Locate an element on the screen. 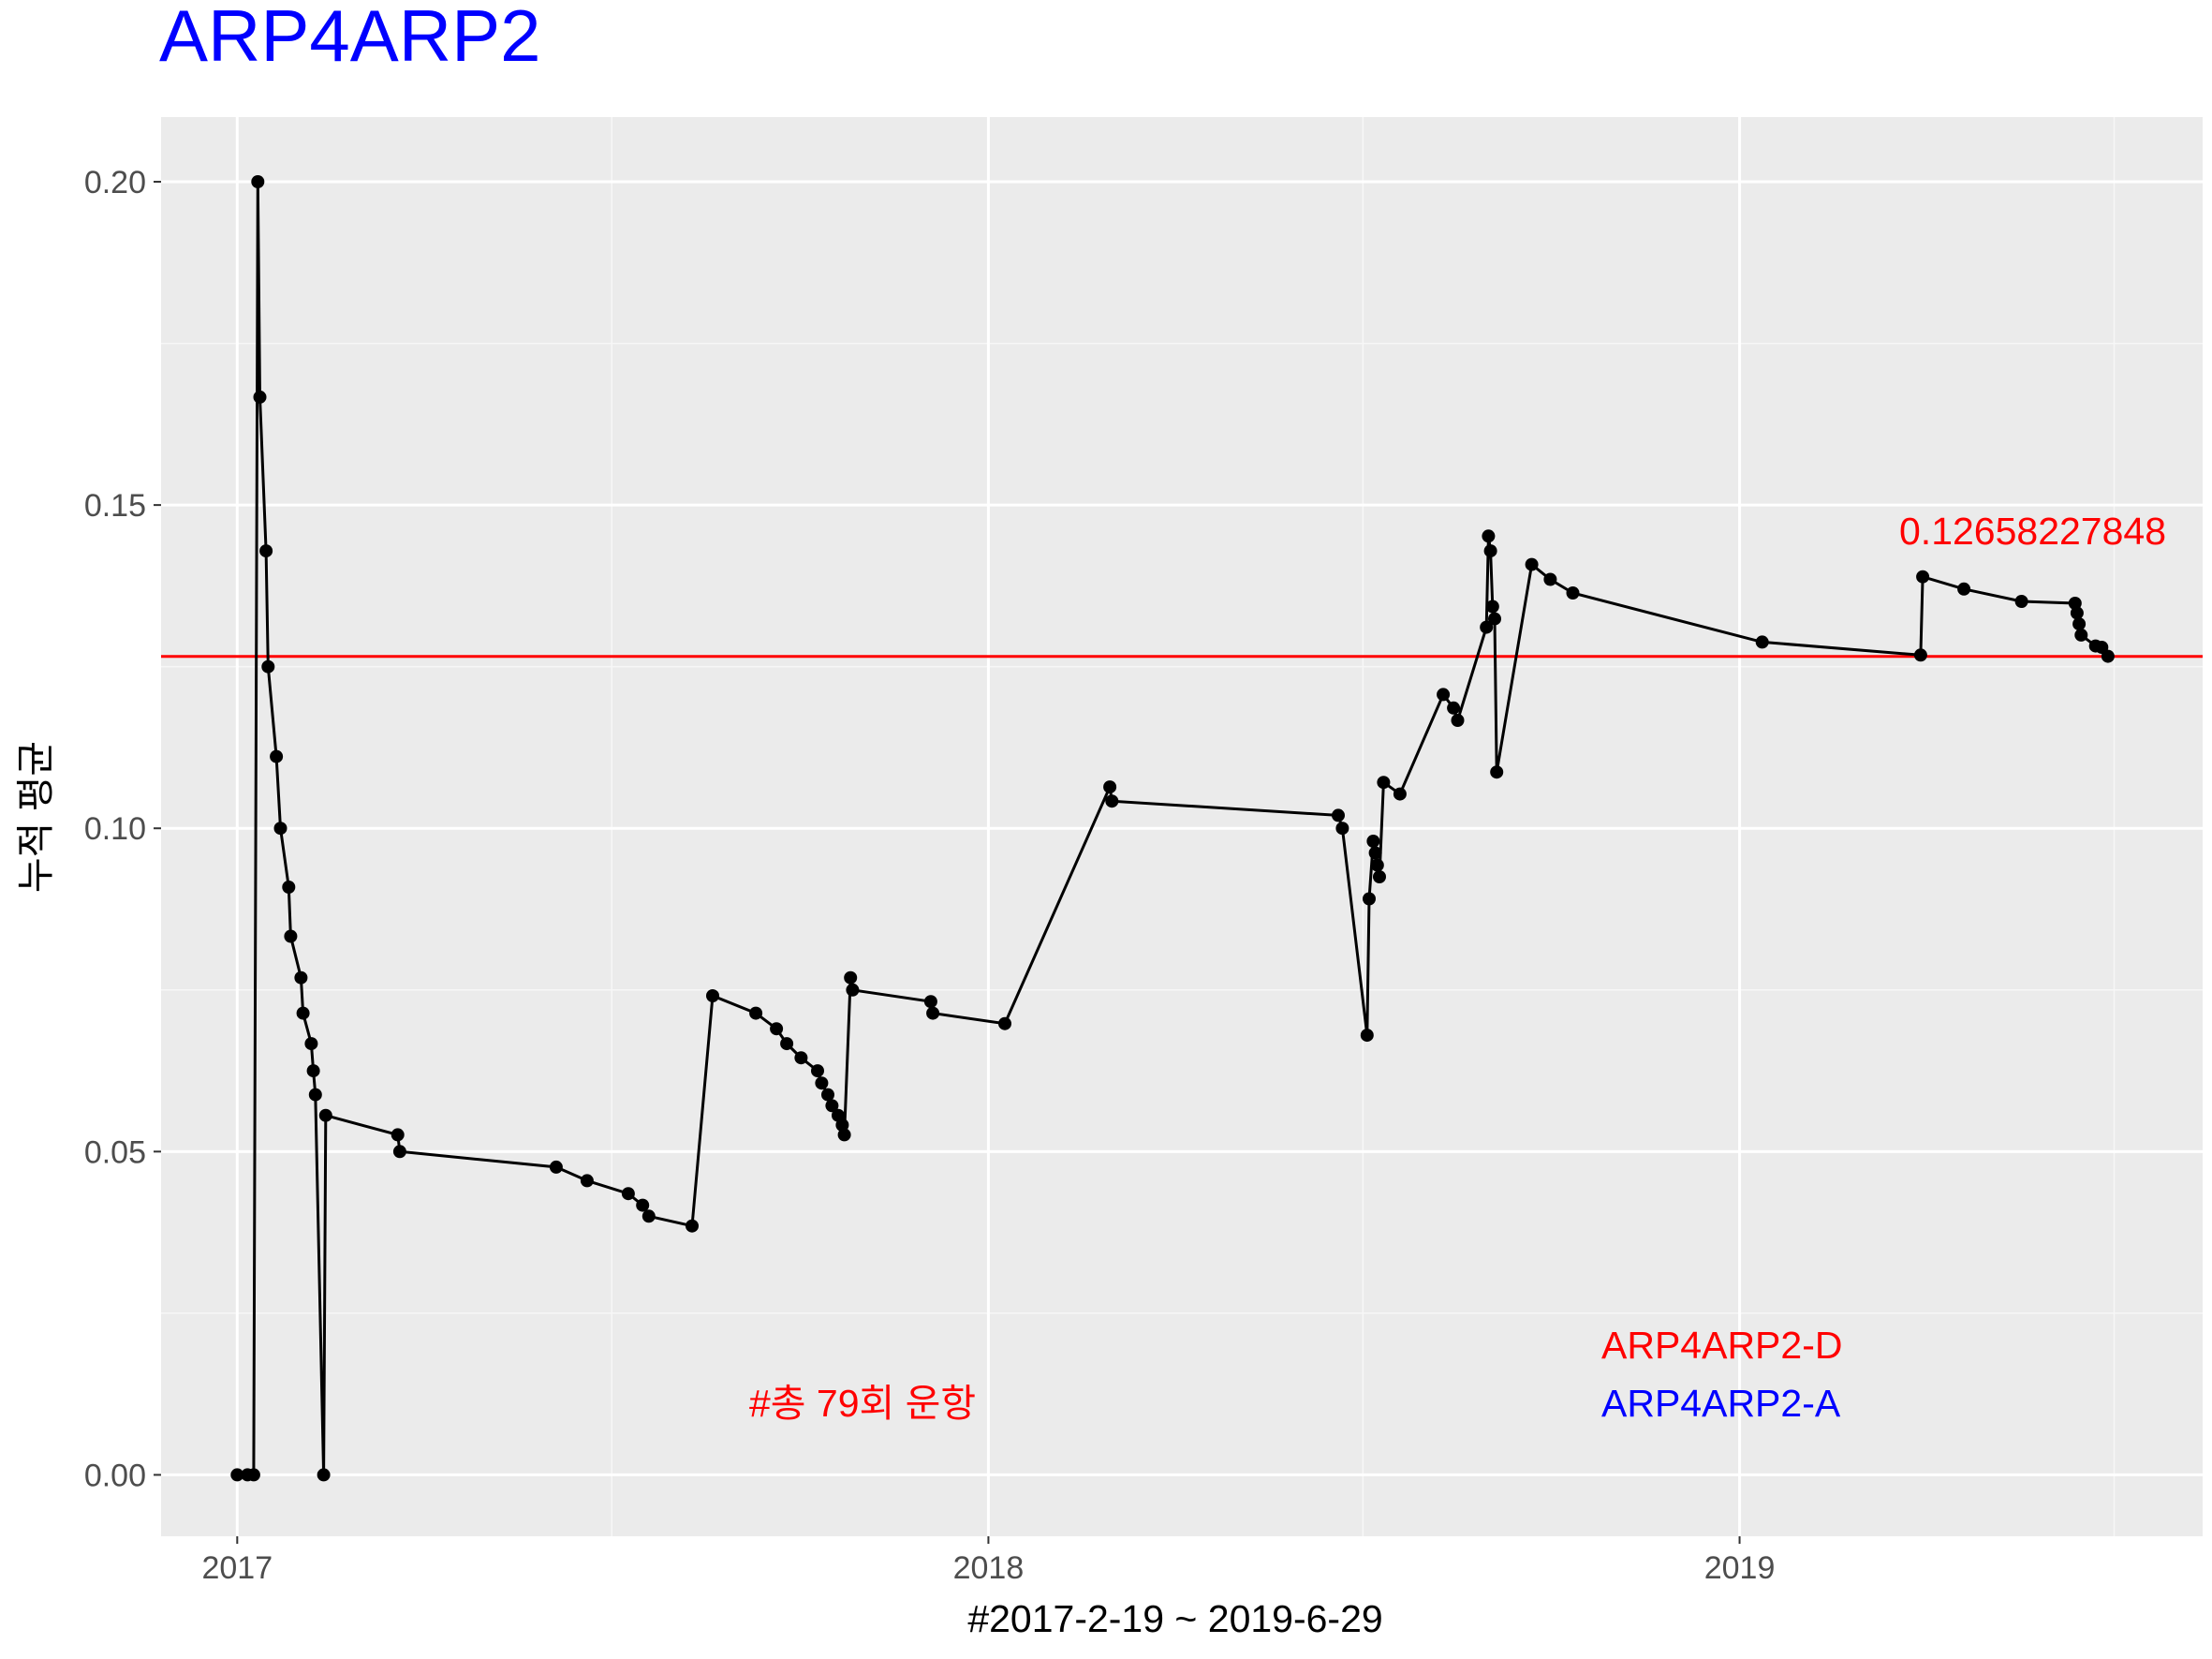  y-tick-label: 0.05 is located at coordinates (115, 1152).